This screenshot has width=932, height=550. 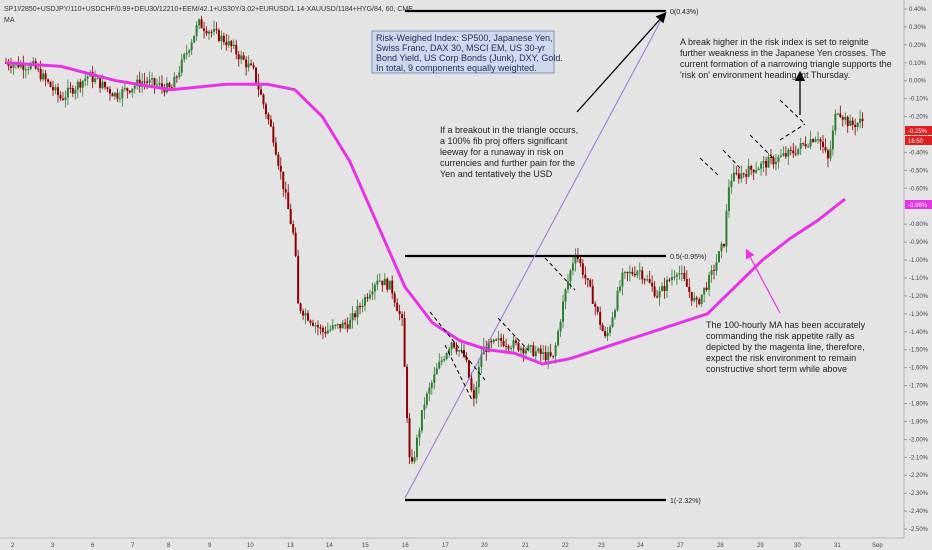 What do you see at coordinates (680, 546) in the screenshot?
I see `x-tick-label: 27` at bounding box center [680, 546].